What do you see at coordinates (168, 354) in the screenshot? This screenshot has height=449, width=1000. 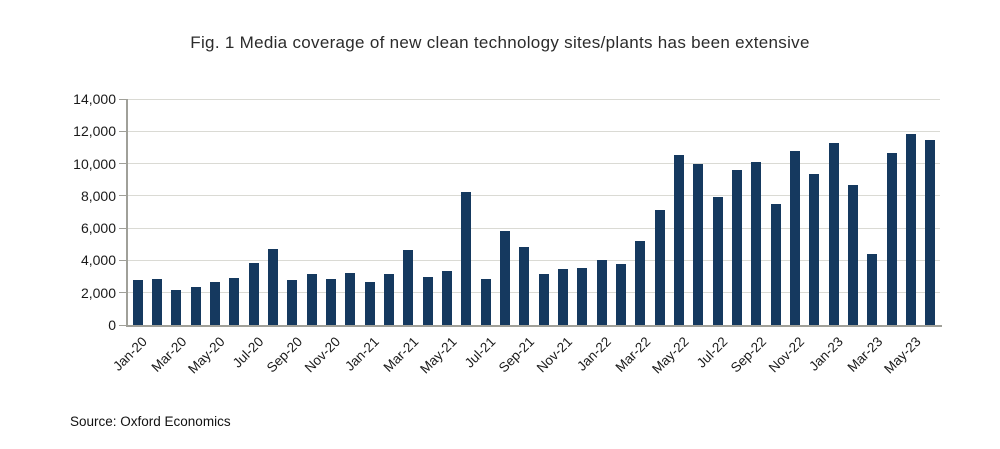 I see `x-axis-label-text: Mar-20` at bounding box center [168, 354].